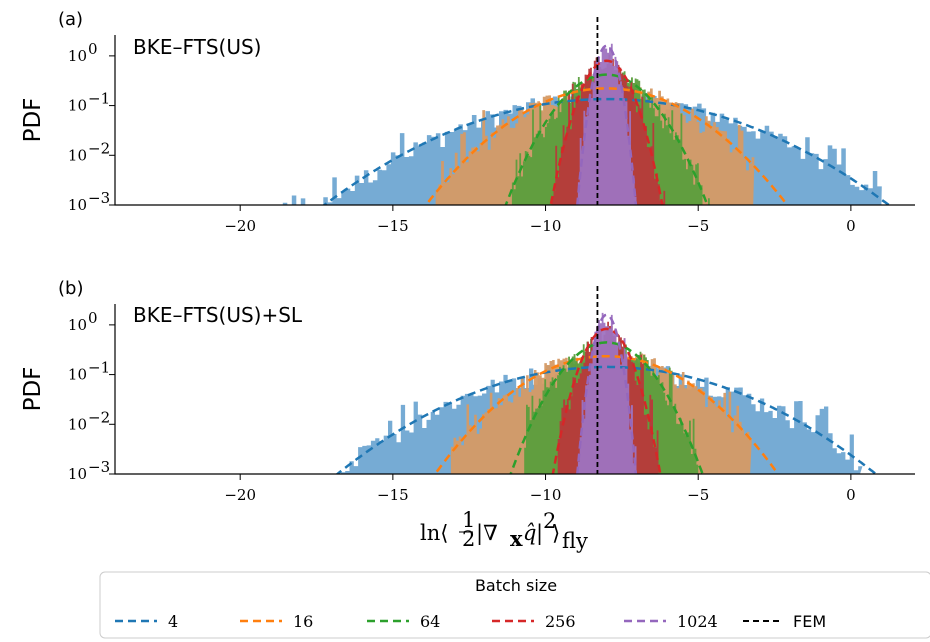 Image resolution: width=930 pixels, height=642 pixels. Describe the element at coordinates (77, 474) in the screenshot. I see `panel-b-ytick-label-0: 10` at that location.